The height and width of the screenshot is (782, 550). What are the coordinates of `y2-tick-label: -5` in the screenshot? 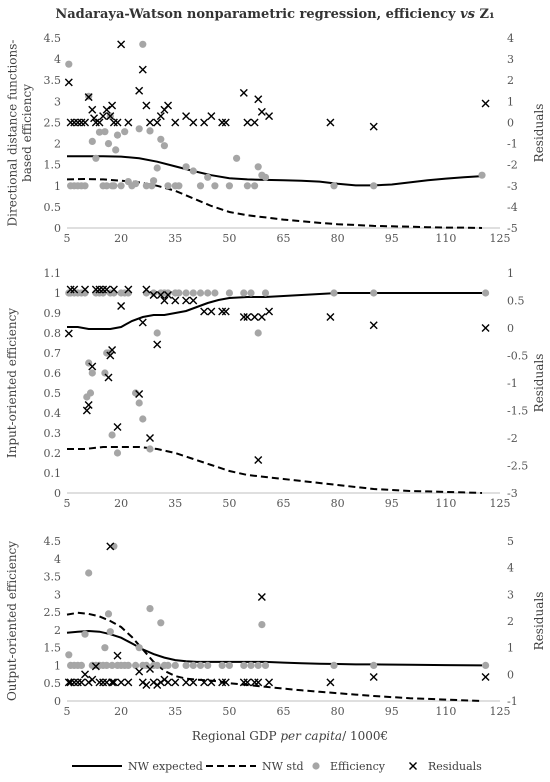 It's located at (512, 228).